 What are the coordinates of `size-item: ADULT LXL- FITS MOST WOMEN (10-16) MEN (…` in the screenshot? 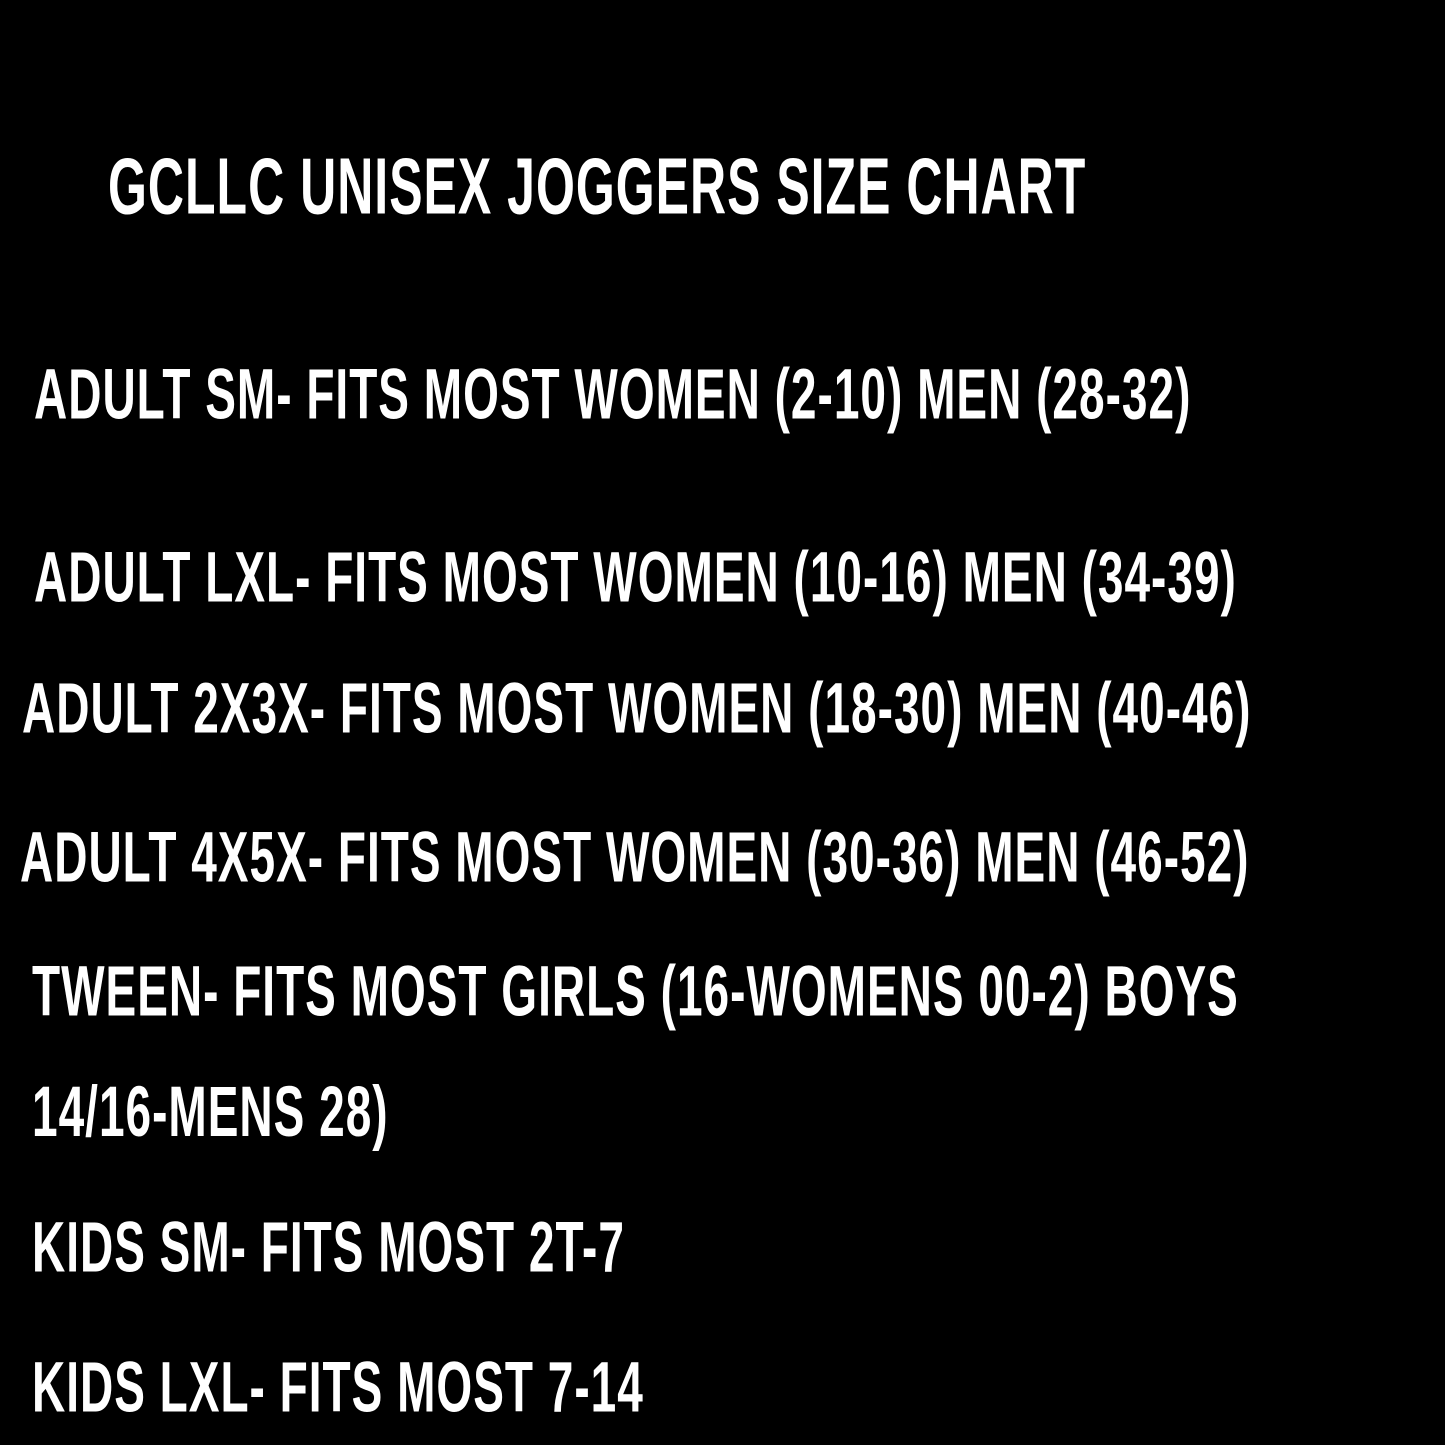 It's located at (635, 577).